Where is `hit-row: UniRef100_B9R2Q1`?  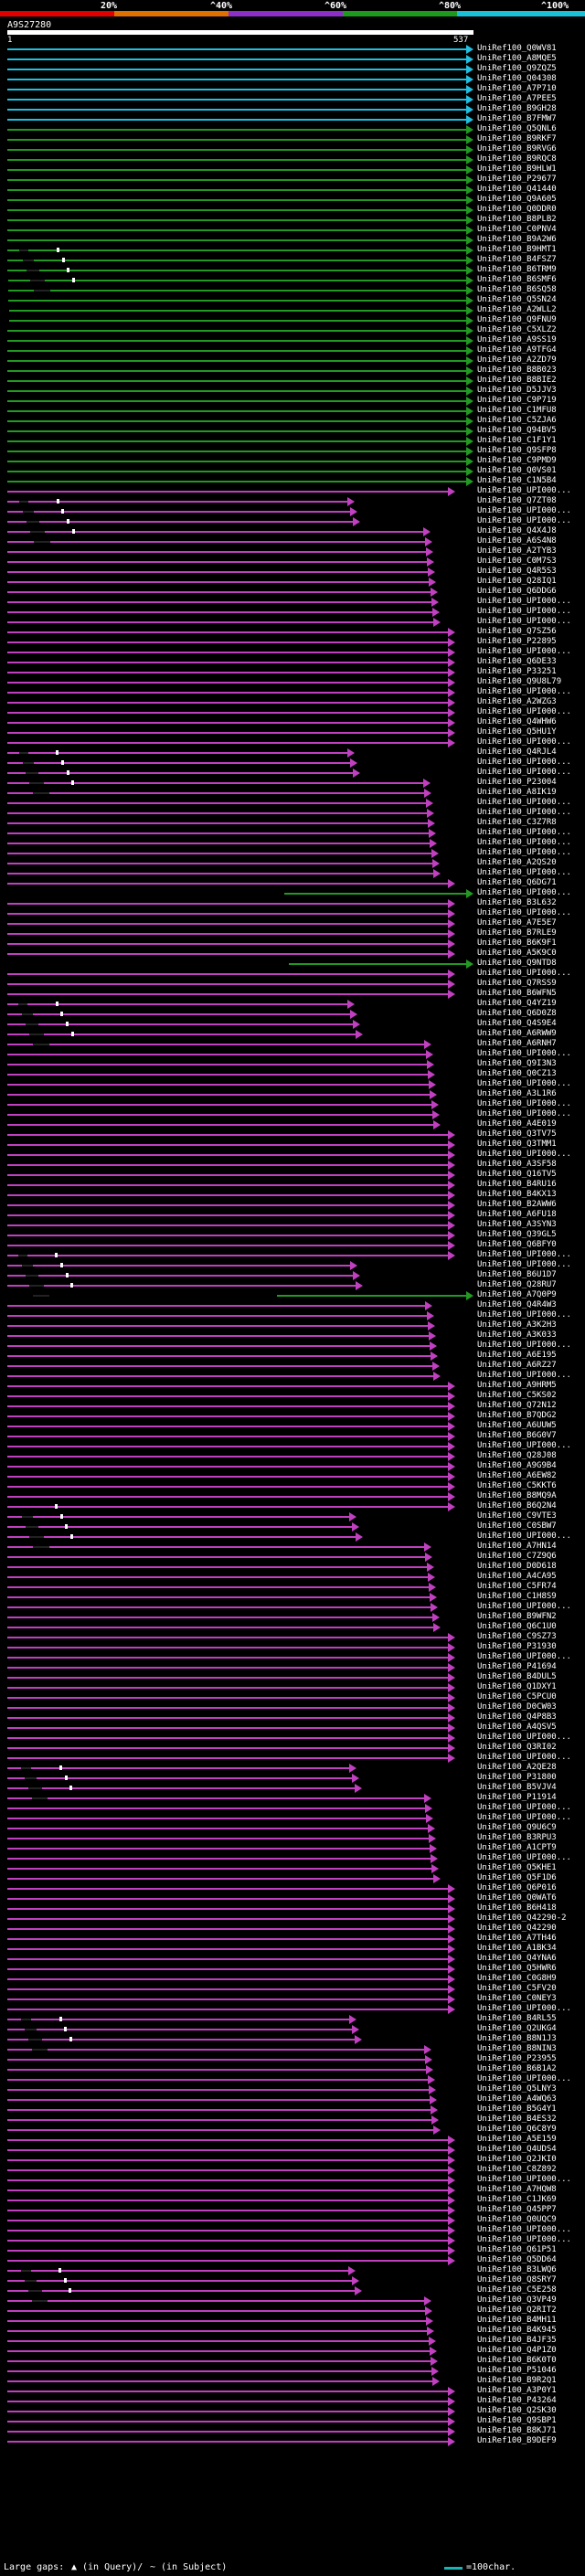 hit-row: UniRef100_B9R2Q1 is located at coordinates (293, 2381).